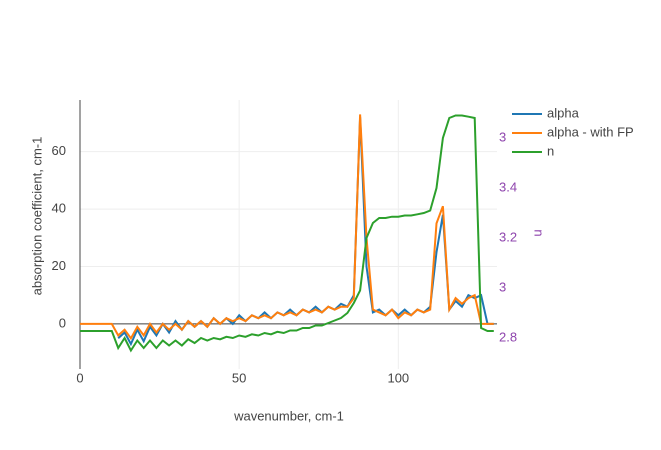 This screenshot has width=661, height=450. What do you see at coordinates (288, 415) in the screenshot?
I see `x-axis-title: wavenumber, cm-1` at bounding box center [288, 415].